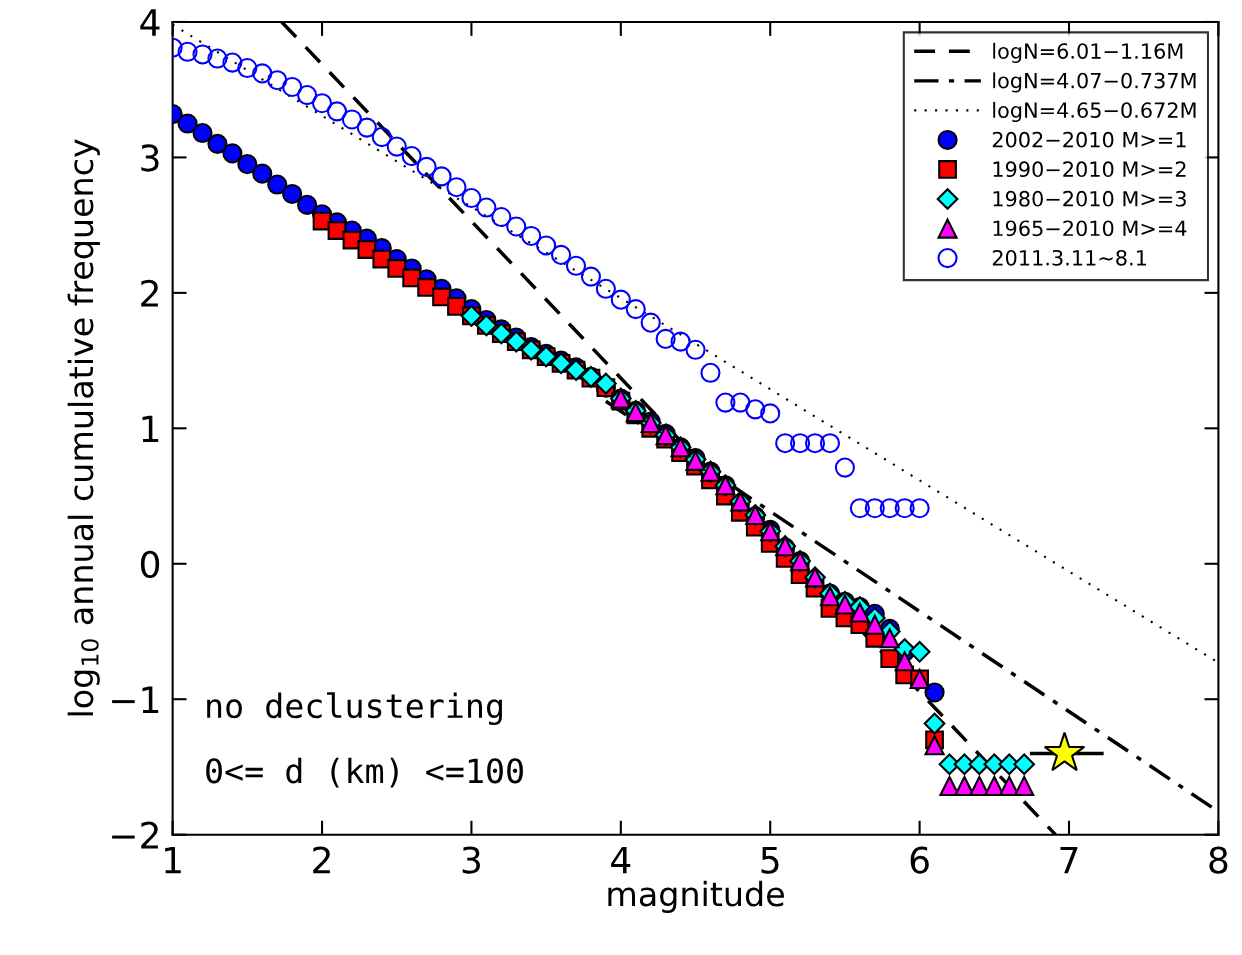 The height and width of the screenshot is (955, 1242). Describe the element at coordinates (1094, 112) in the screenshot. I see `legend-label: logN=4.65−0.672M` at that location.